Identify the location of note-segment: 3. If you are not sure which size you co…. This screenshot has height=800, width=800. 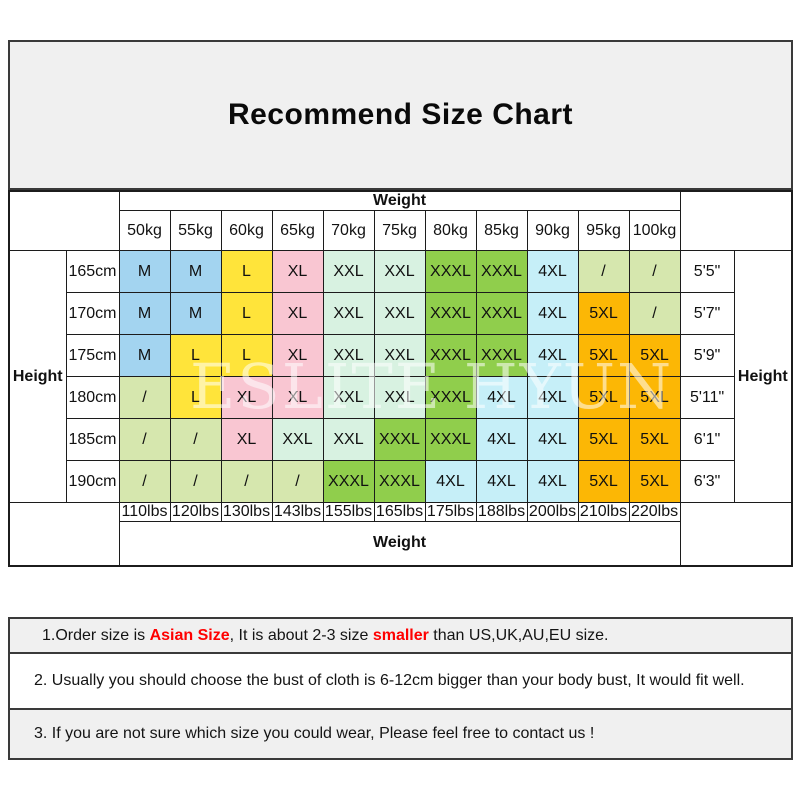
(314, 733).